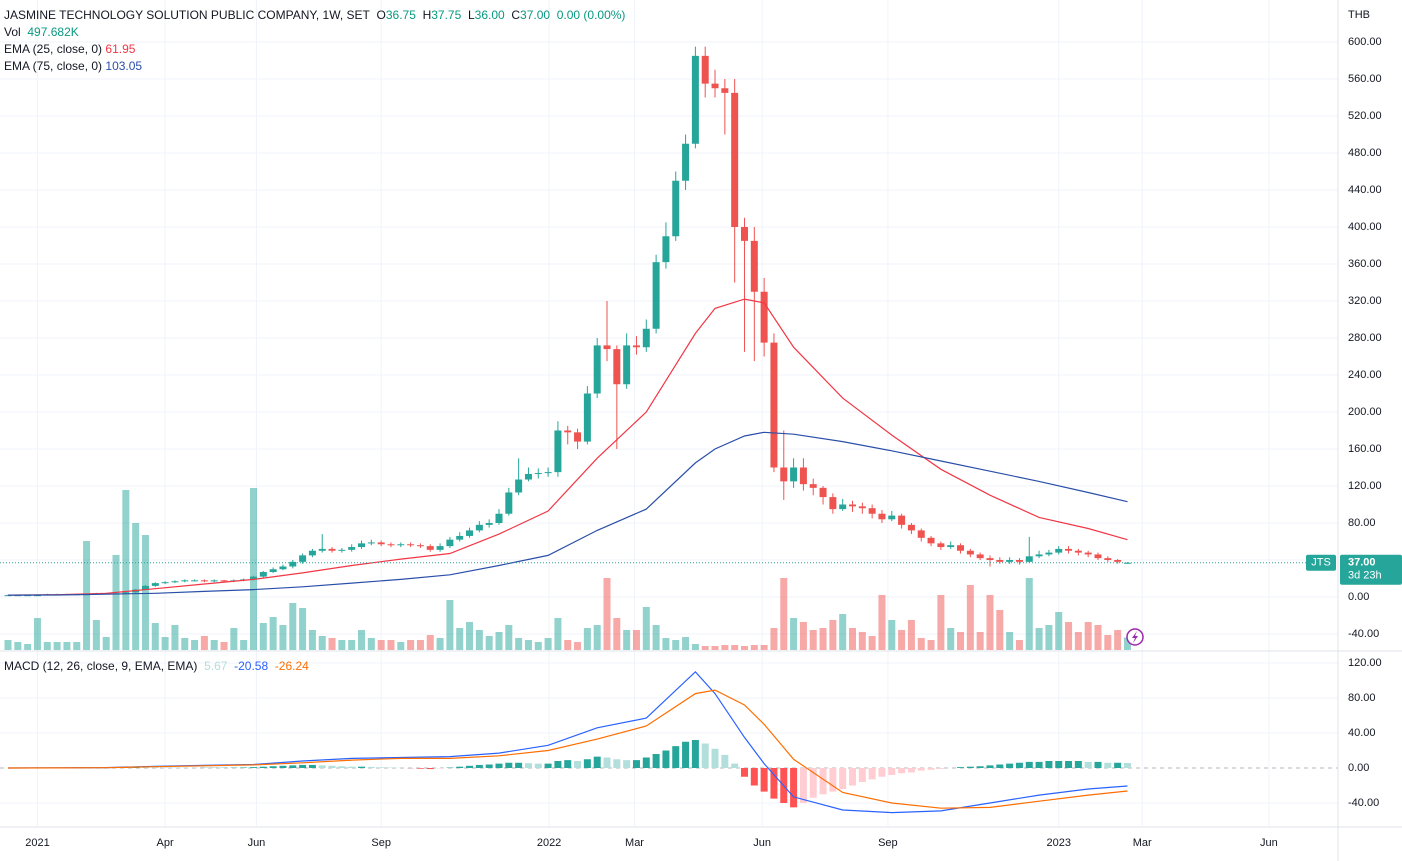 The image size is (1402, 861). Describe the element at coordinates (124, 66) in the screenshot. I see `ema-value: 103.05` at that location.